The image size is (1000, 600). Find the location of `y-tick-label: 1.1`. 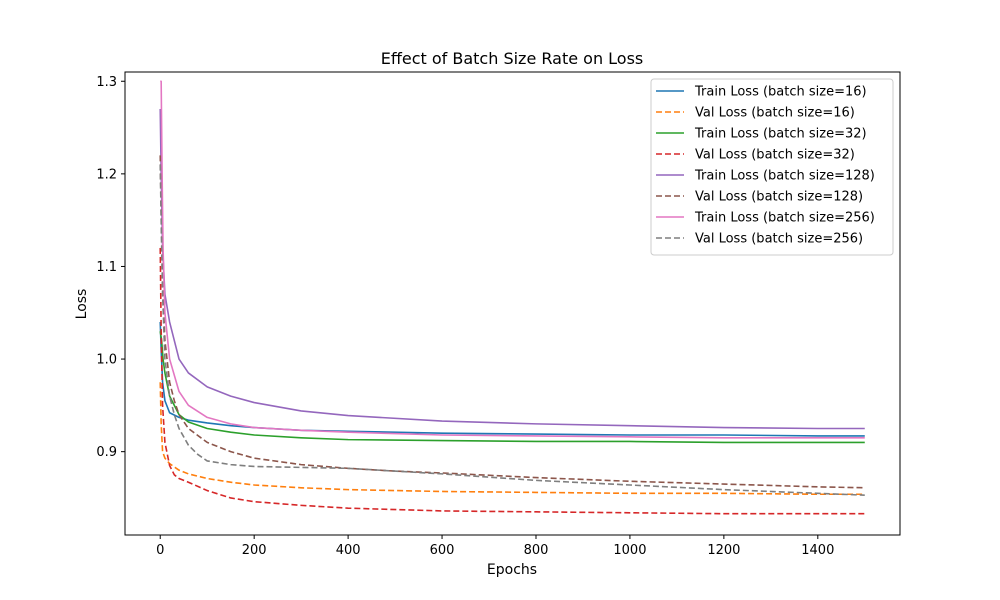

y-tick-label: 1.1 is located at coordinates (106, 267).